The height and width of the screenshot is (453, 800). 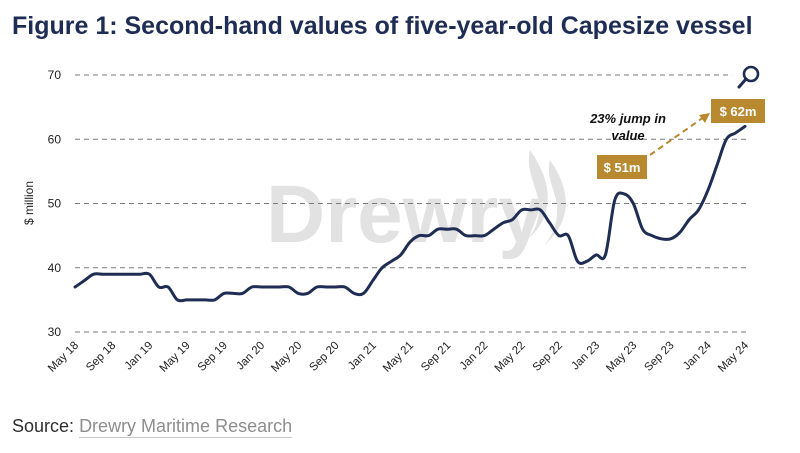 I want to click on y-tick-label: 70, so click(x=55, y=75).